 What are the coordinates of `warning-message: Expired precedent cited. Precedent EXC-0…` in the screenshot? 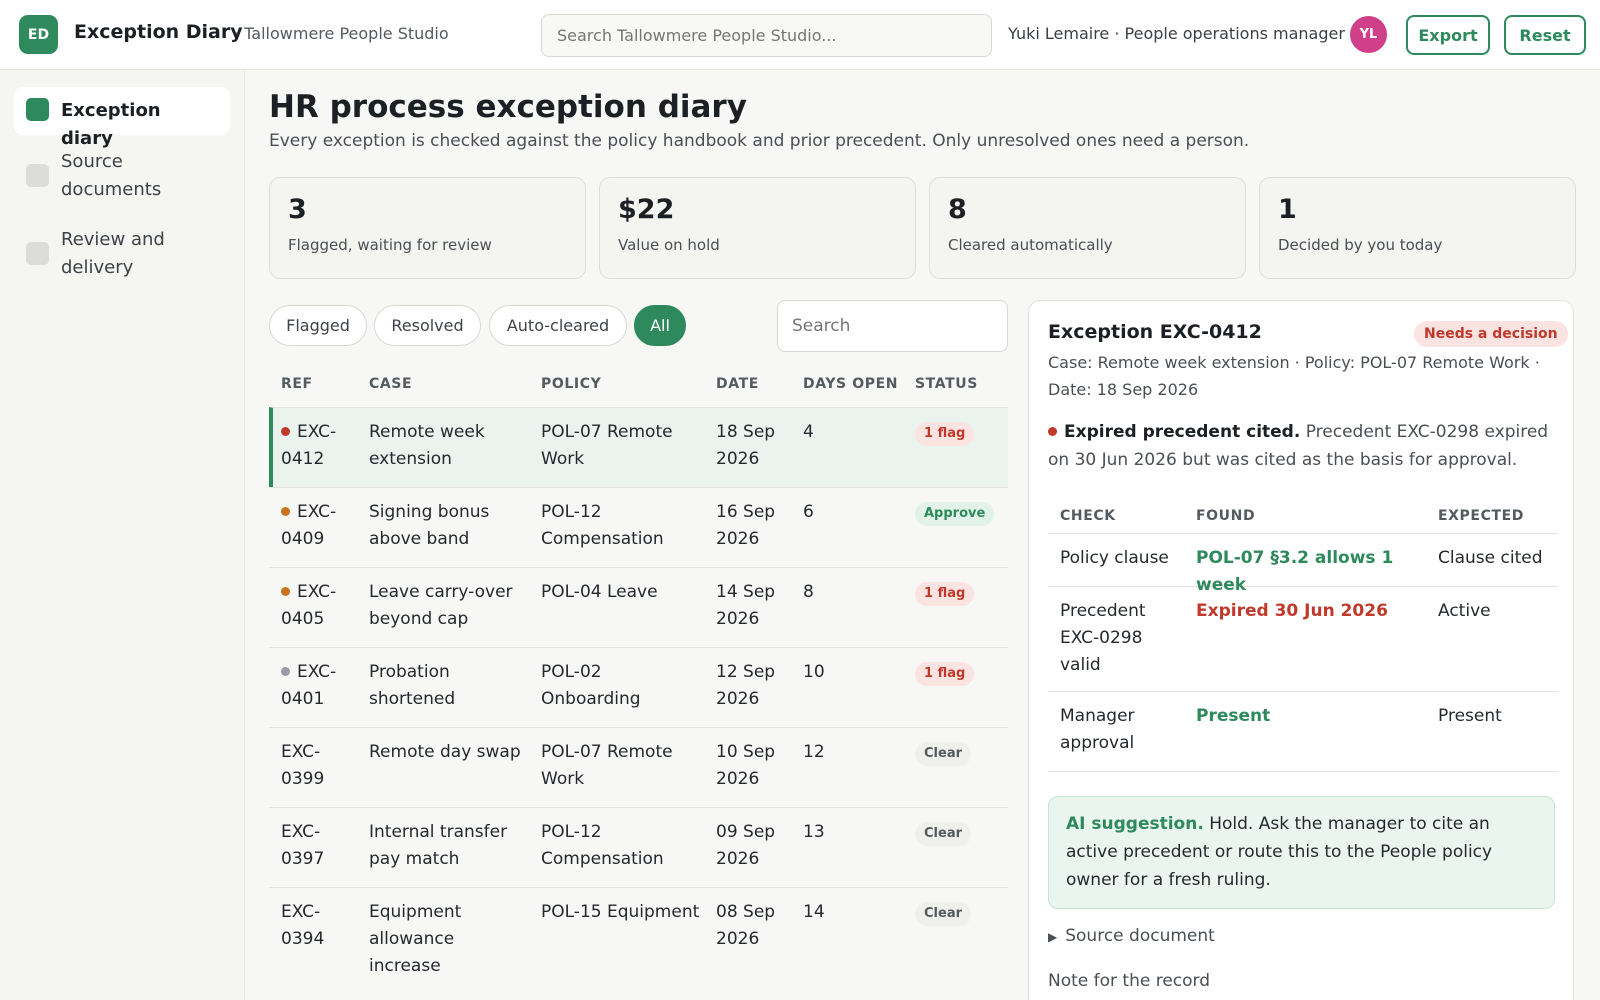 It's located at (1303, 446).